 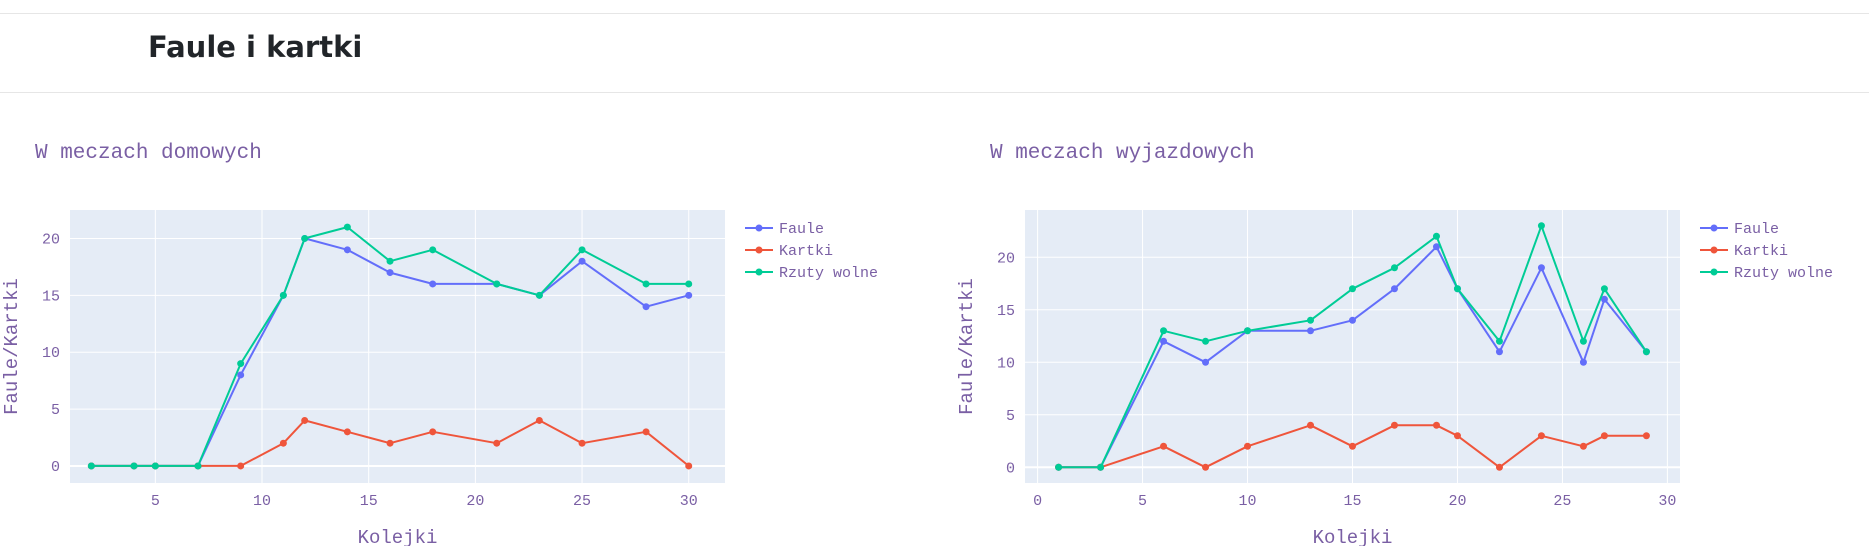 What do you see at coordinates (759, 272) in the screenshot?
I see `legend-marker` at bounding box center [759, 272].